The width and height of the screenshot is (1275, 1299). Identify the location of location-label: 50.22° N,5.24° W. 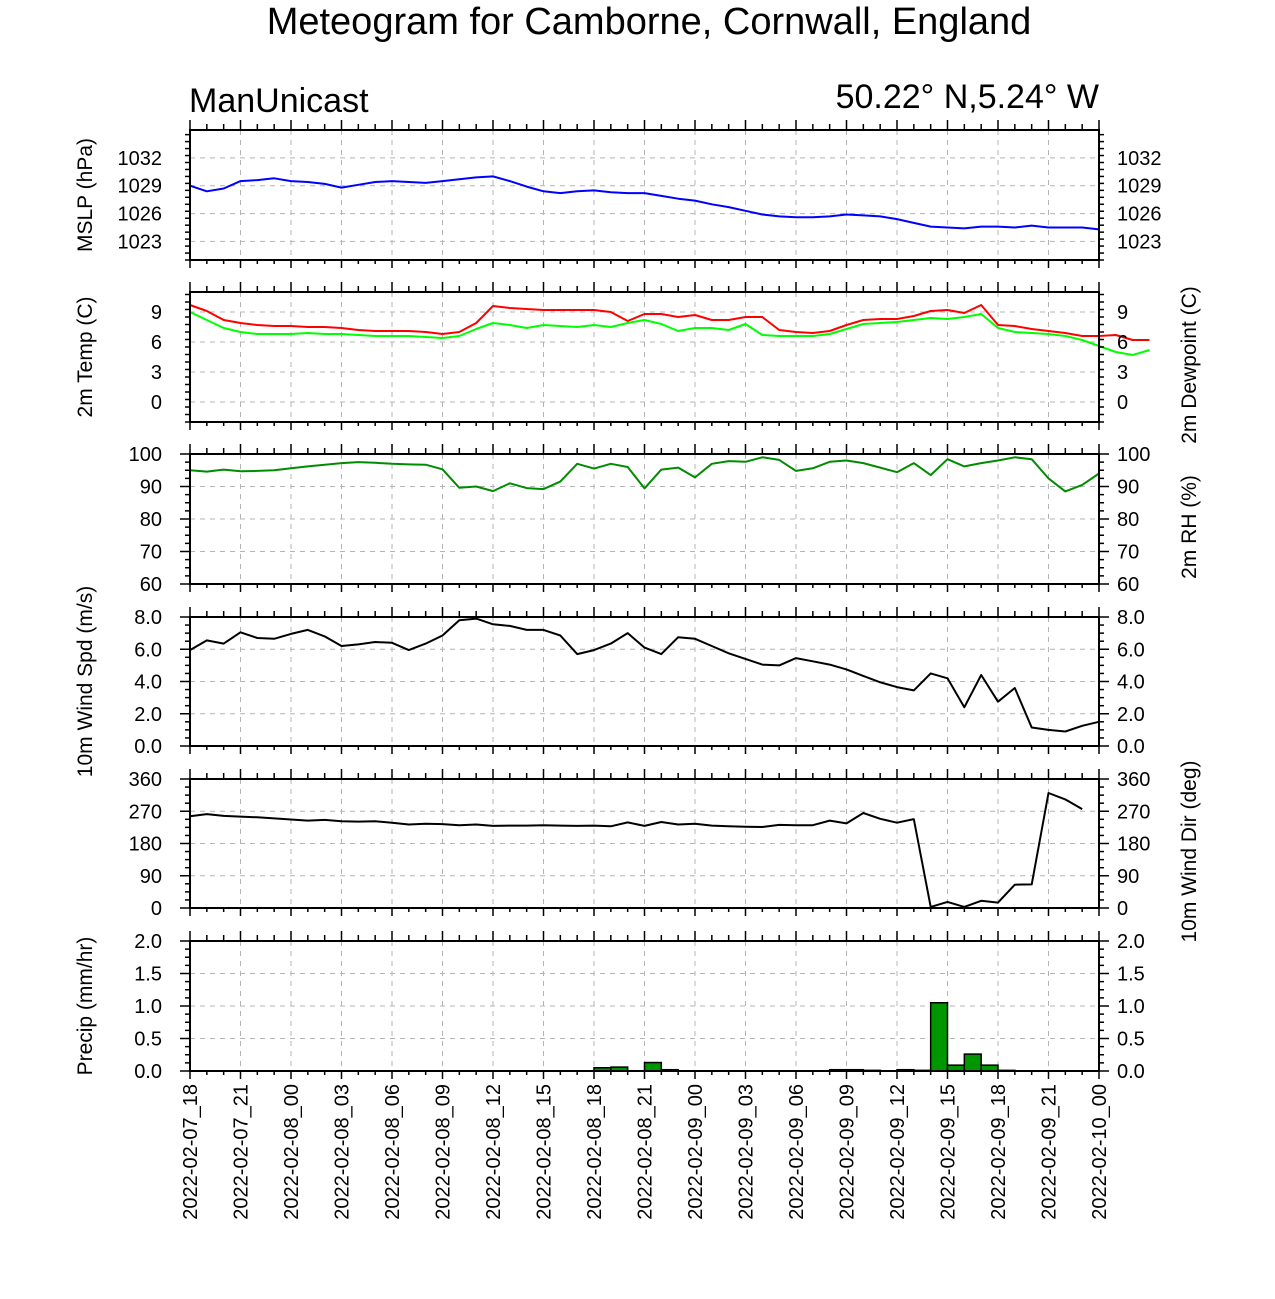
(967, 97).